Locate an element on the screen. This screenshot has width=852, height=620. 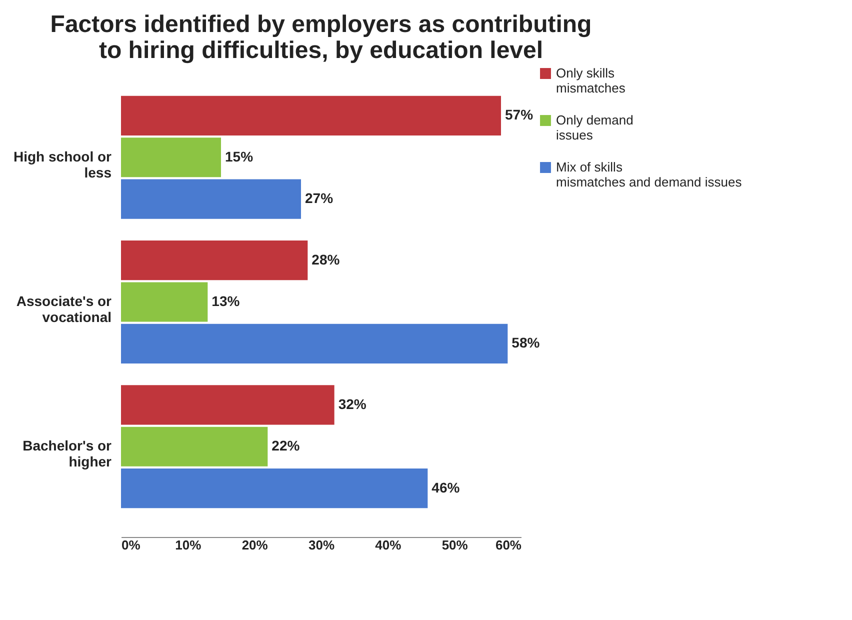
data-label: 58% is located at coordinates (526, 342).